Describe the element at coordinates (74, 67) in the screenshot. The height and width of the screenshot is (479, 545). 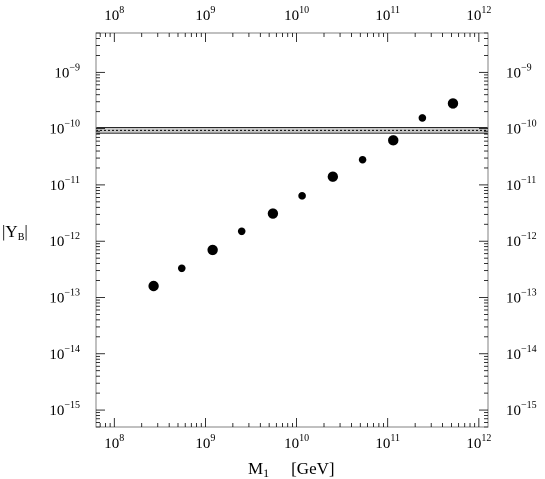
I see `y-tick-label-exponent: −9` at that location.